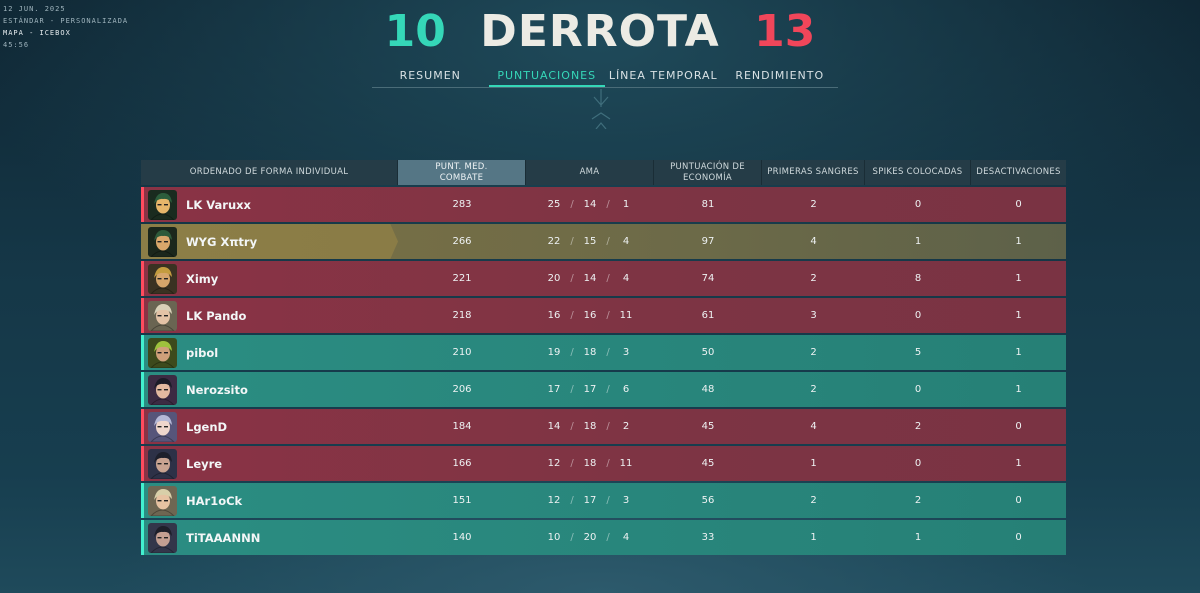 The width and height of the screenshot is (1200, 593). What do you see at coordinates (461, 166) in the screenshot?
I see `header-acs-line1: PUNT. MED.` at bounding box center [461, 166].